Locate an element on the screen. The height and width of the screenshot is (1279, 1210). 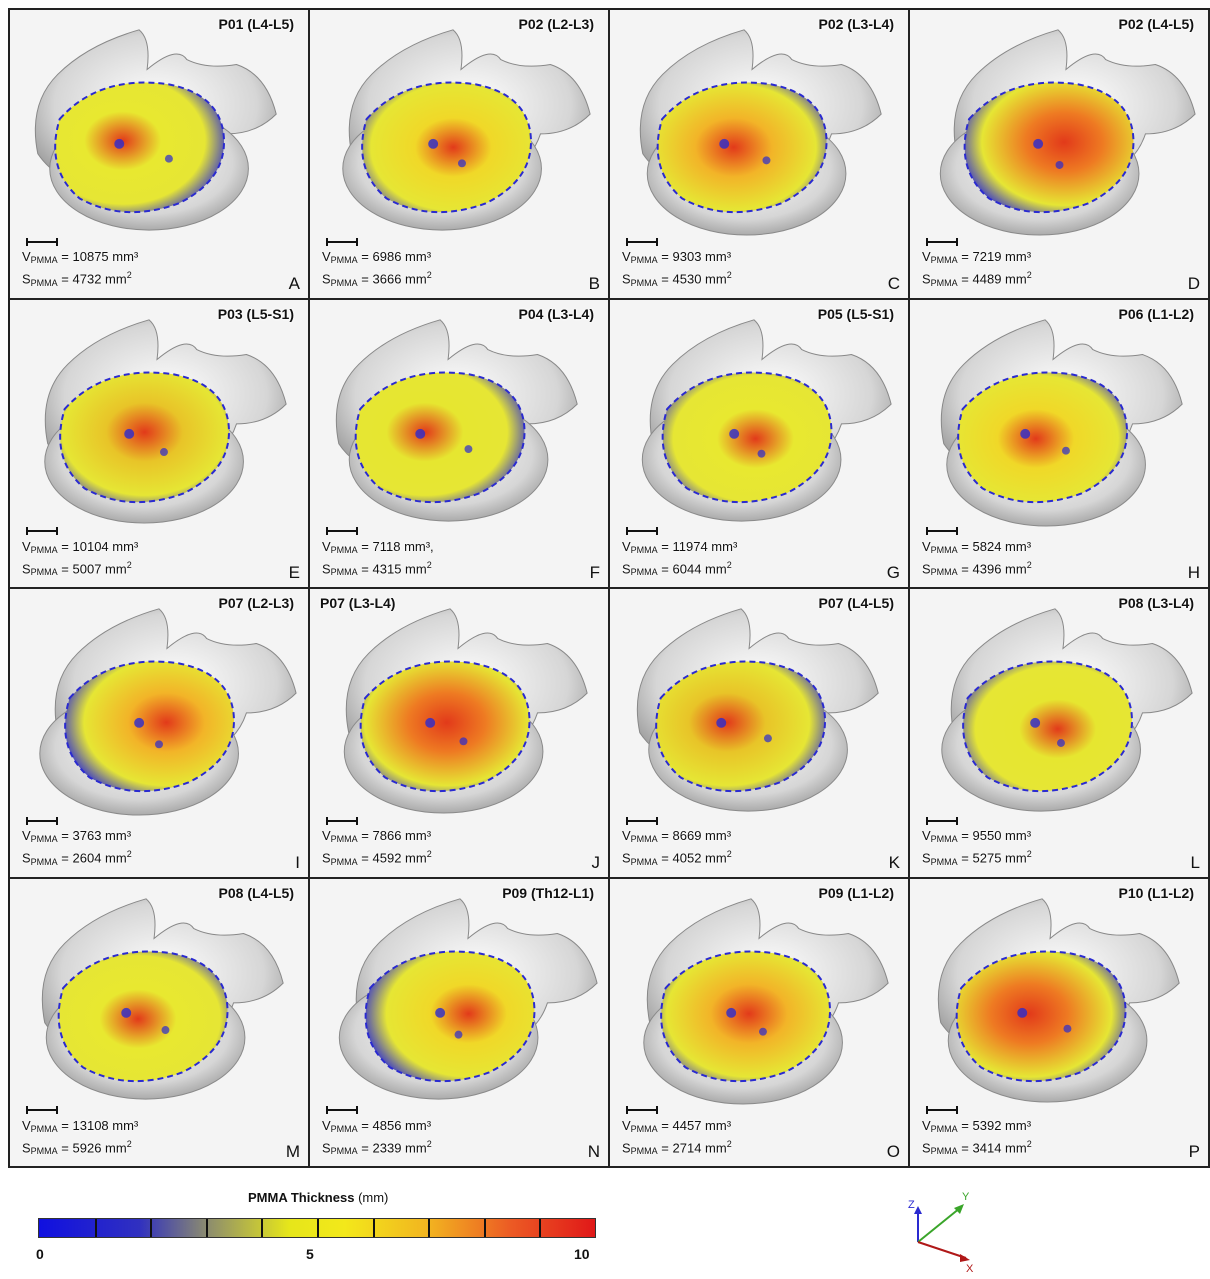
volume-line: VPMMA = 4457 mm³ is located at coordinates (677, 1125).